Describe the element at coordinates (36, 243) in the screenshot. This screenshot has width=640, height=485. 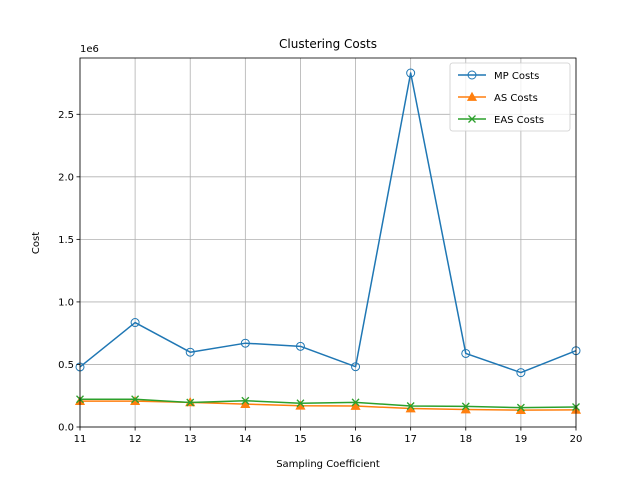
I see `y-axis-label: Cost` at that location.